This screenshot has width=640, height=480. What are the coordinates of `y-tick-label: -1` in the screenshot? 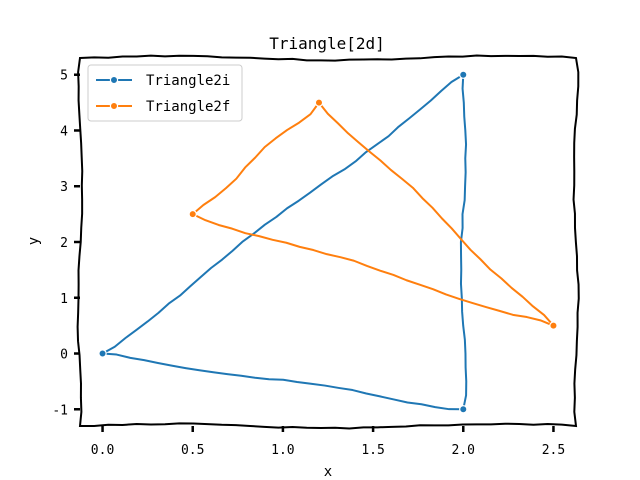 It's located at (60, 410).